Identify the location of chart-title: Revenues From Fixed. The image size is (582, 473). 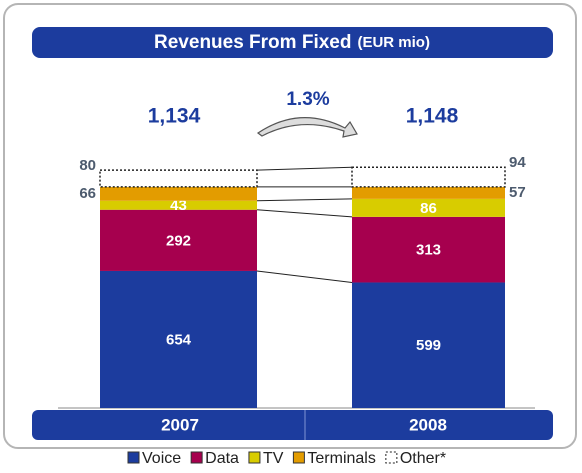
(252, 42).